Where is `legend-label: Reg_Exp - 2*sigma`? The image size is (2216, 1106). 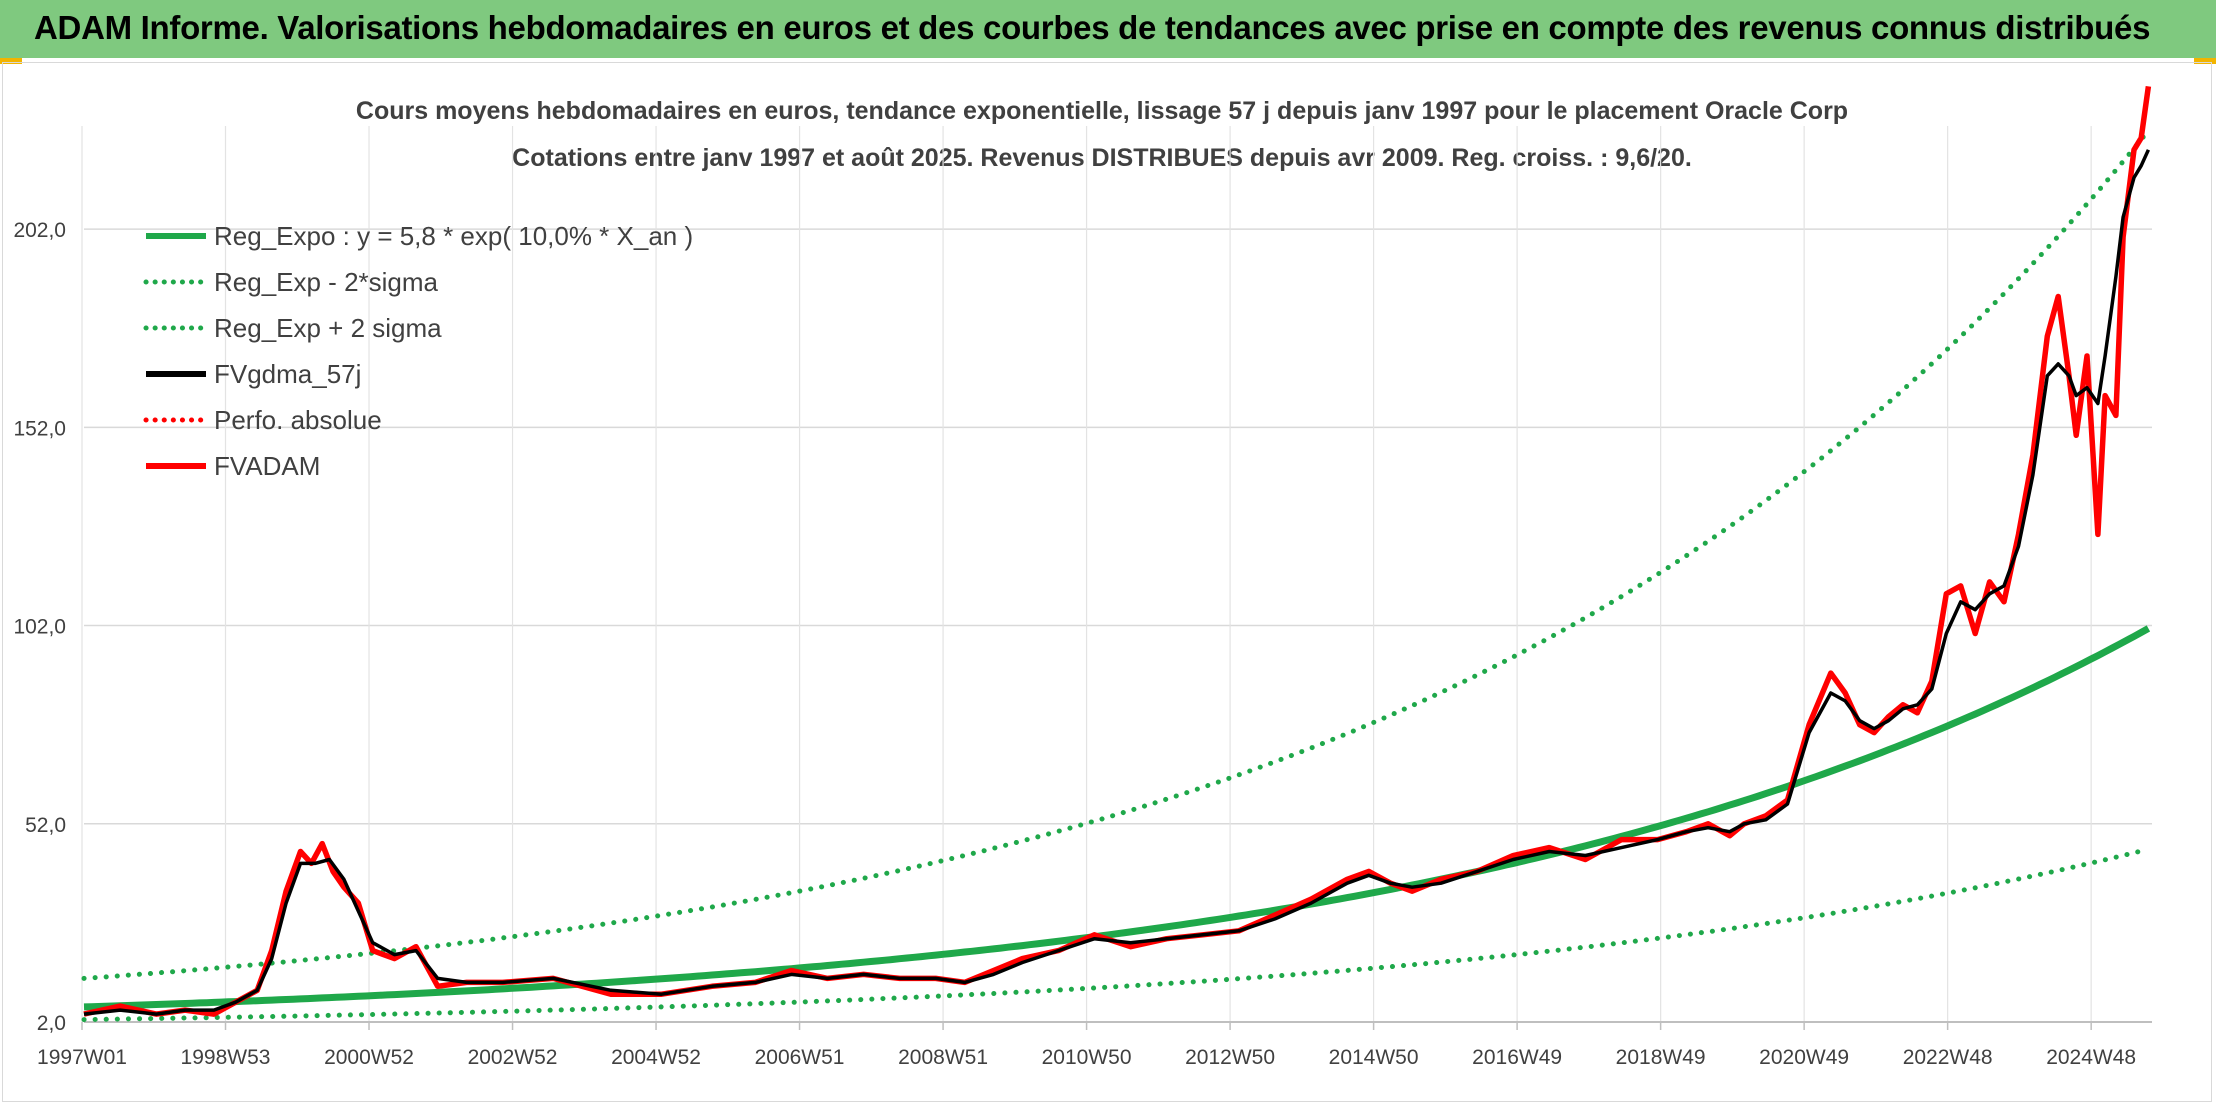 legend-label: Reg_Exp - 2*sigma is located at coordinates (326, 282).